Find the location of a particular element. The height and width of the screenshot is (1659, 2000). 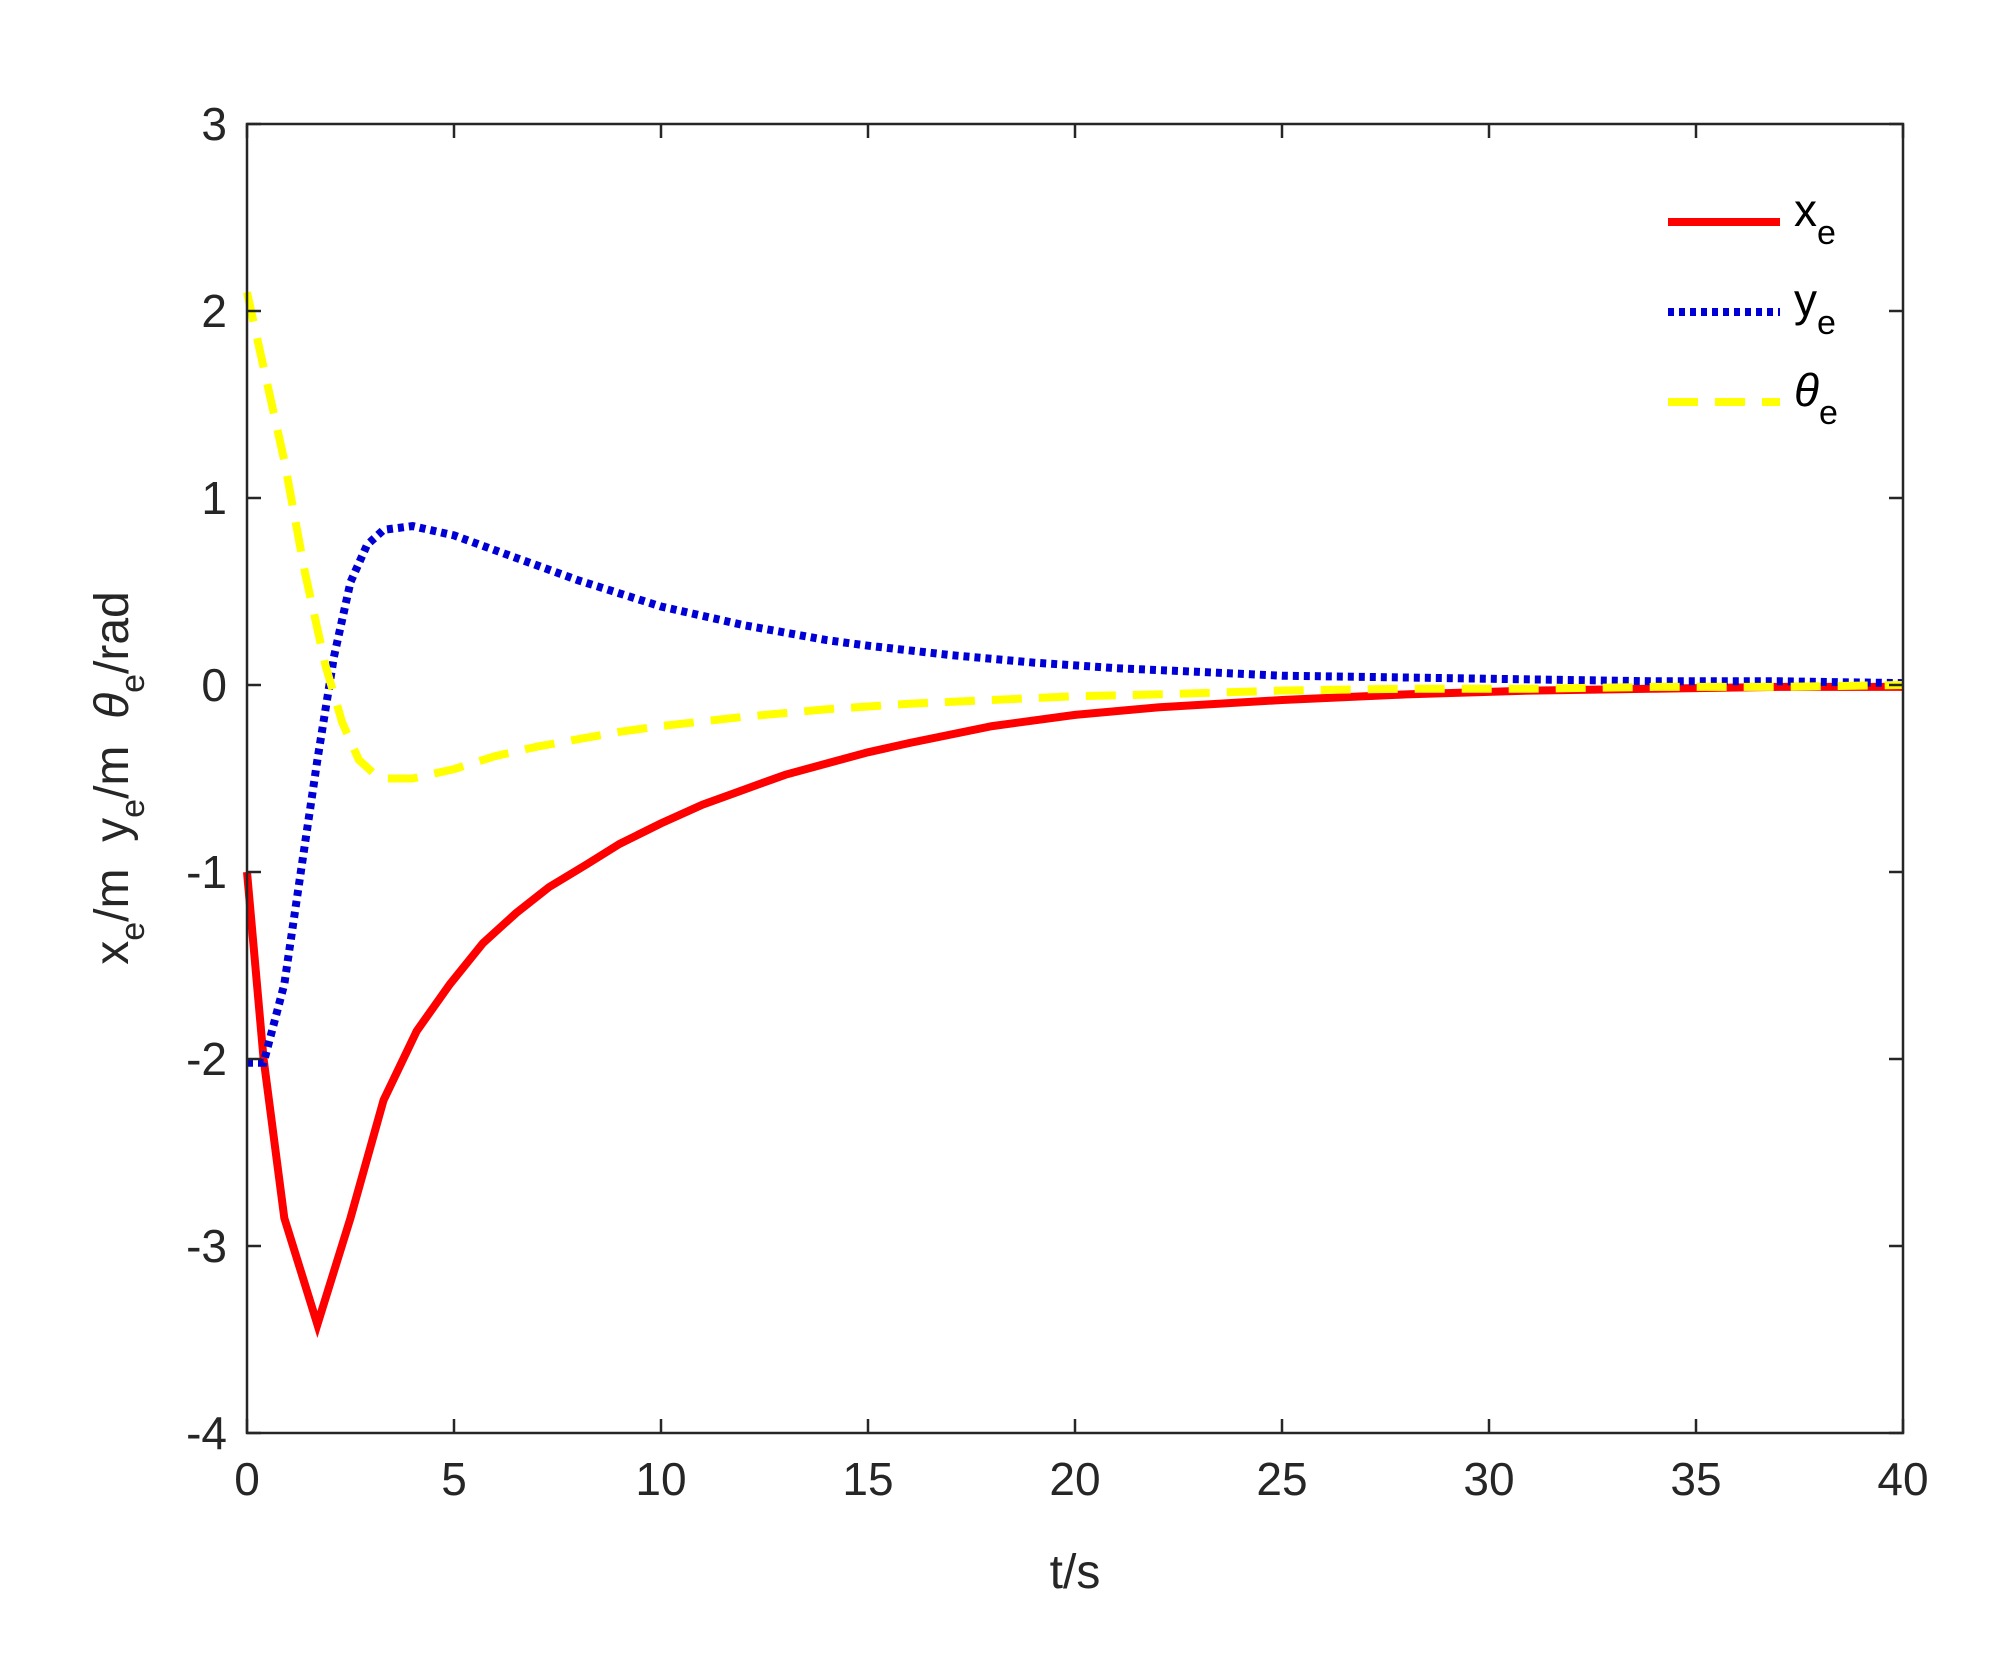

x-tick-label: 35 is located at coordinates (1695, 1479).